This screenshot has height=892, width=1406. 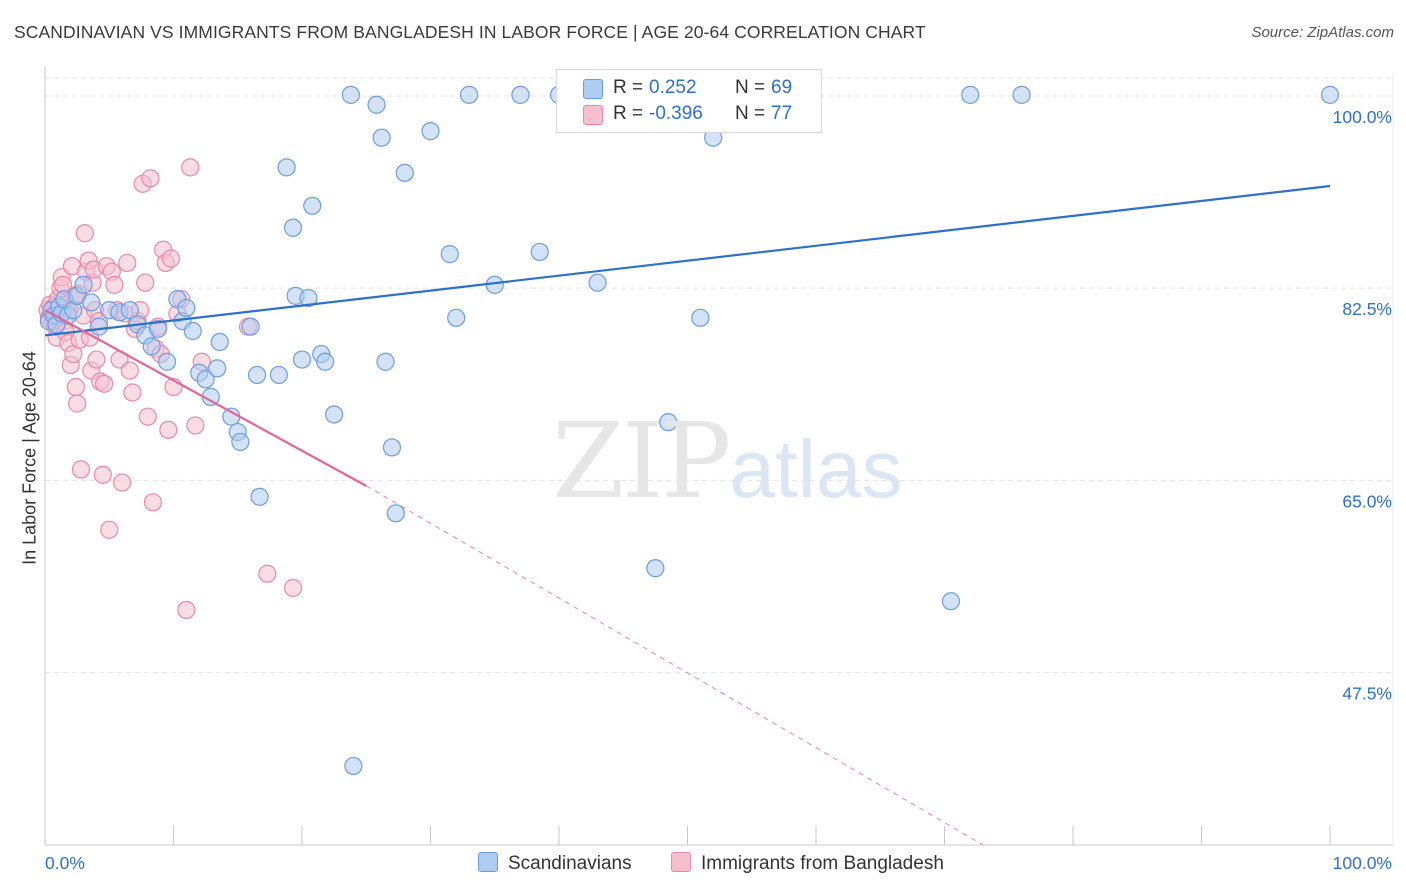 I want to click on watermark-zip: ZIP, so click(x=641, y=461).